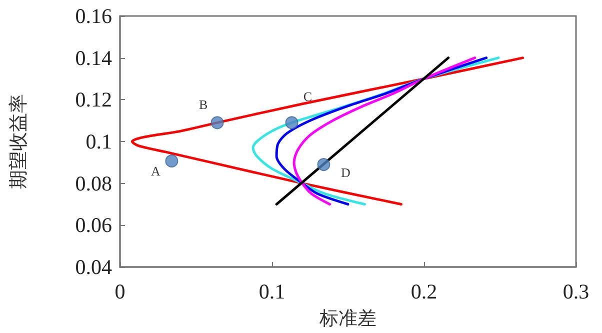 This screenshot has height=333, width=602. I want to click on annotation: A, so click(155, 170).